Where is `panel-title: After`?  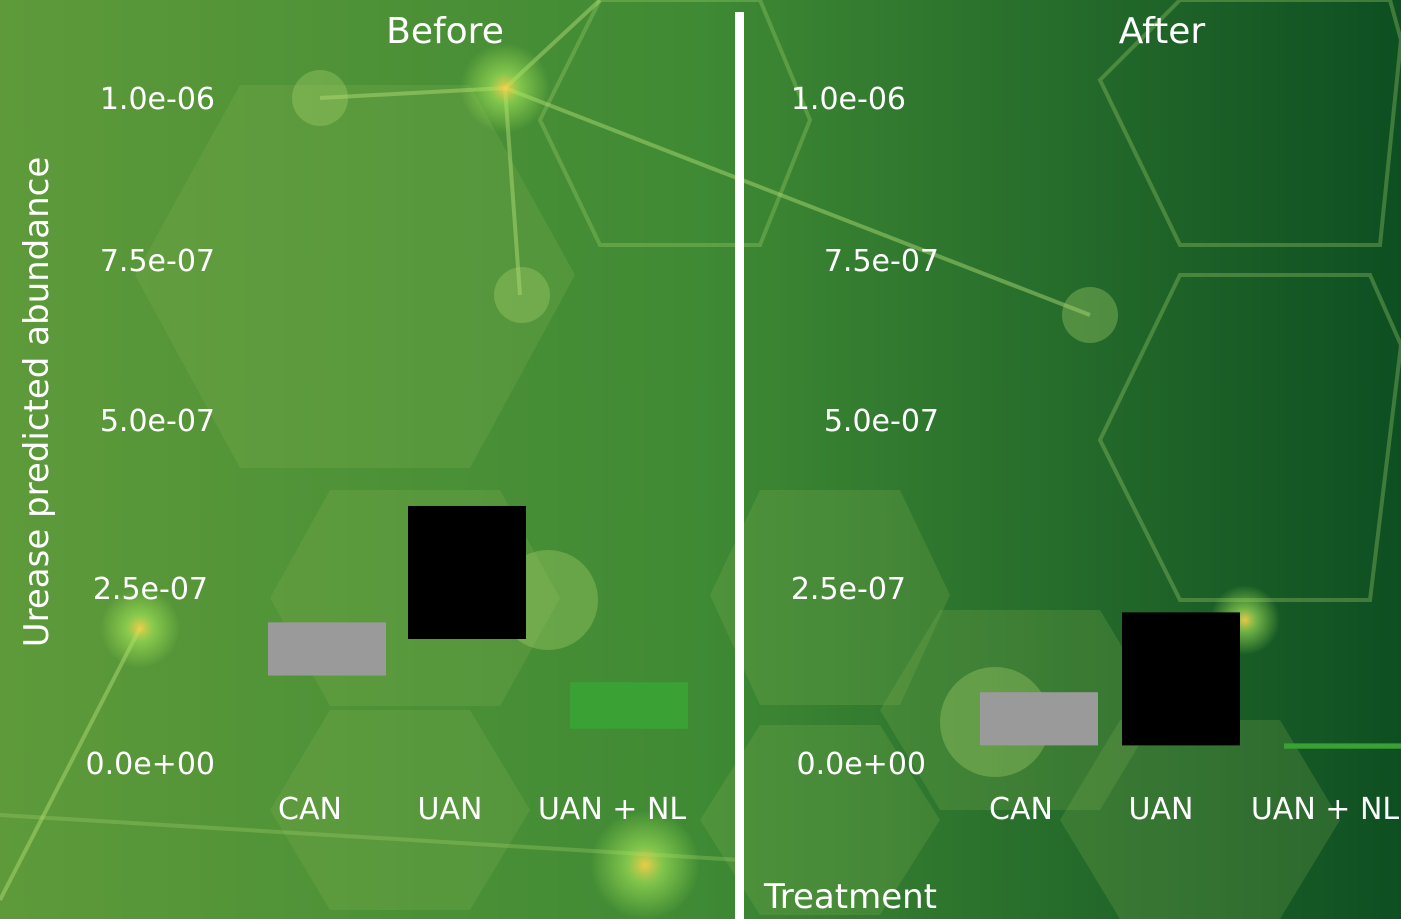 panel-title: After is located at coordinates (1162, 31).